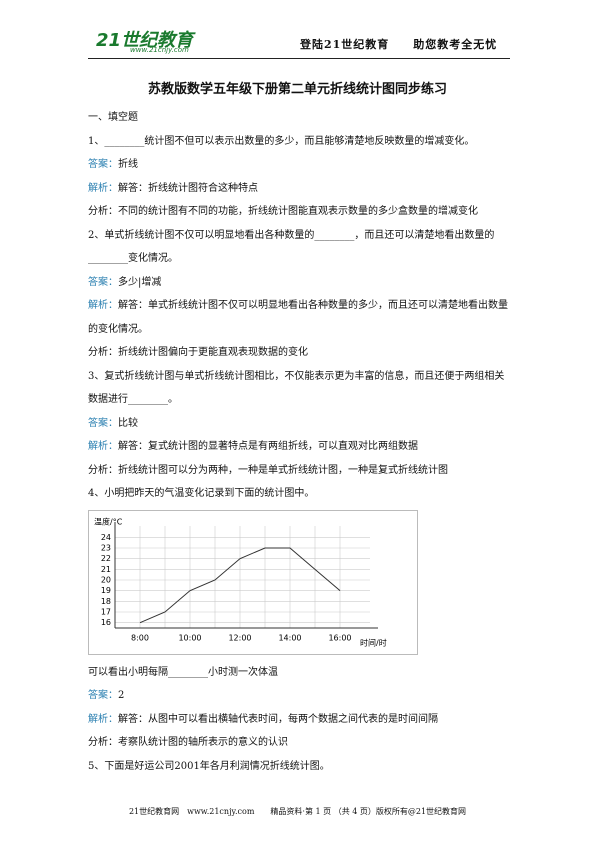  What do you see at coordinates (145, 40) in the screenshot?
I see `logo: 21世纪教育` at bounding box center [145, 40].